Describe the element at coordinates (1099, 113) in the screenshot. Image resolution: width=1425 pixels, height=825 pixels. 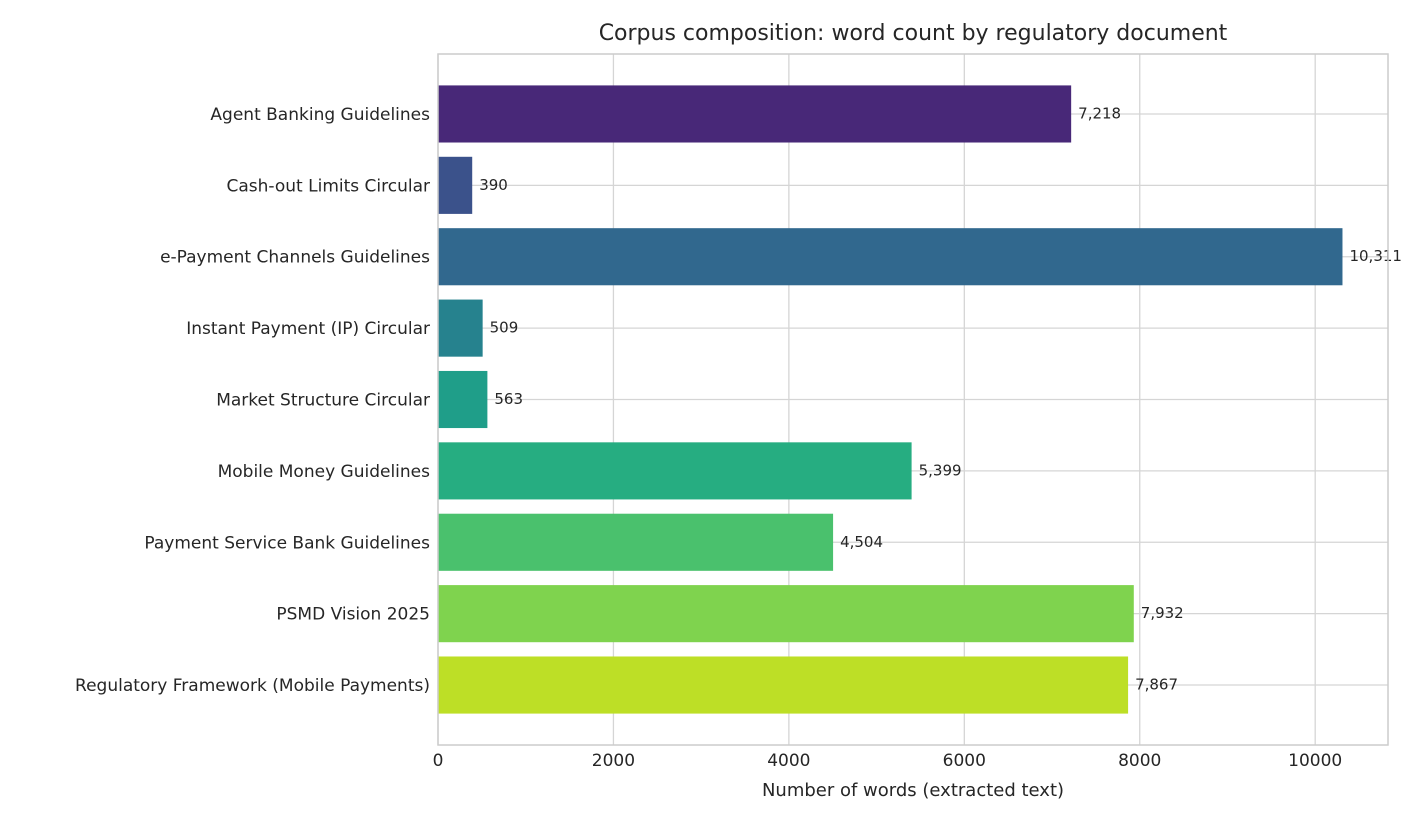
I see `value-label: 7,218` at that location.